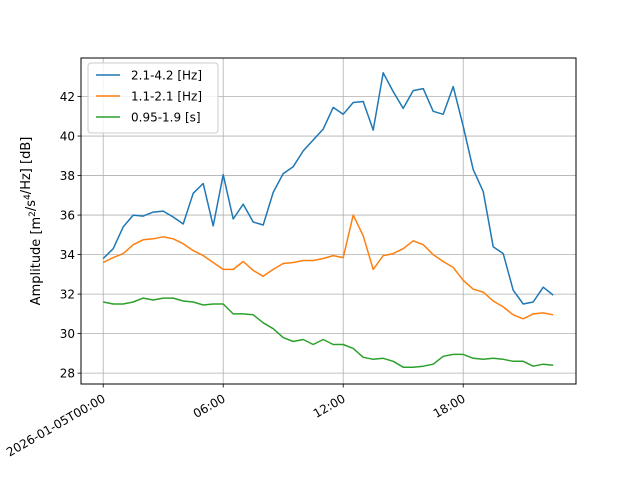 Image resolution: width=640 pixels, height=480 pixels. What do you see at coordinates (166, 76) in the screenshot?
I see `legend-label: 2.1-4.2 [Hz]` at bounding box center [166, 76].